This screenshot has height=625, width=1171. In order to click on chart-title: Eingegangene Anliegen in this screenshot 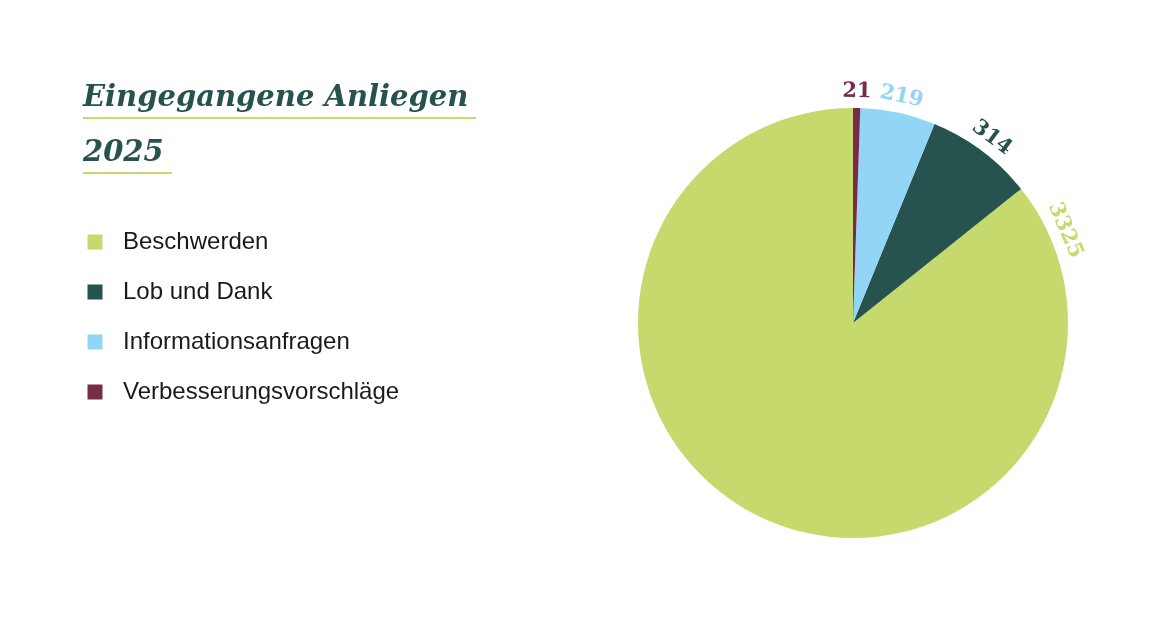, I will do `click(276, 96)`.